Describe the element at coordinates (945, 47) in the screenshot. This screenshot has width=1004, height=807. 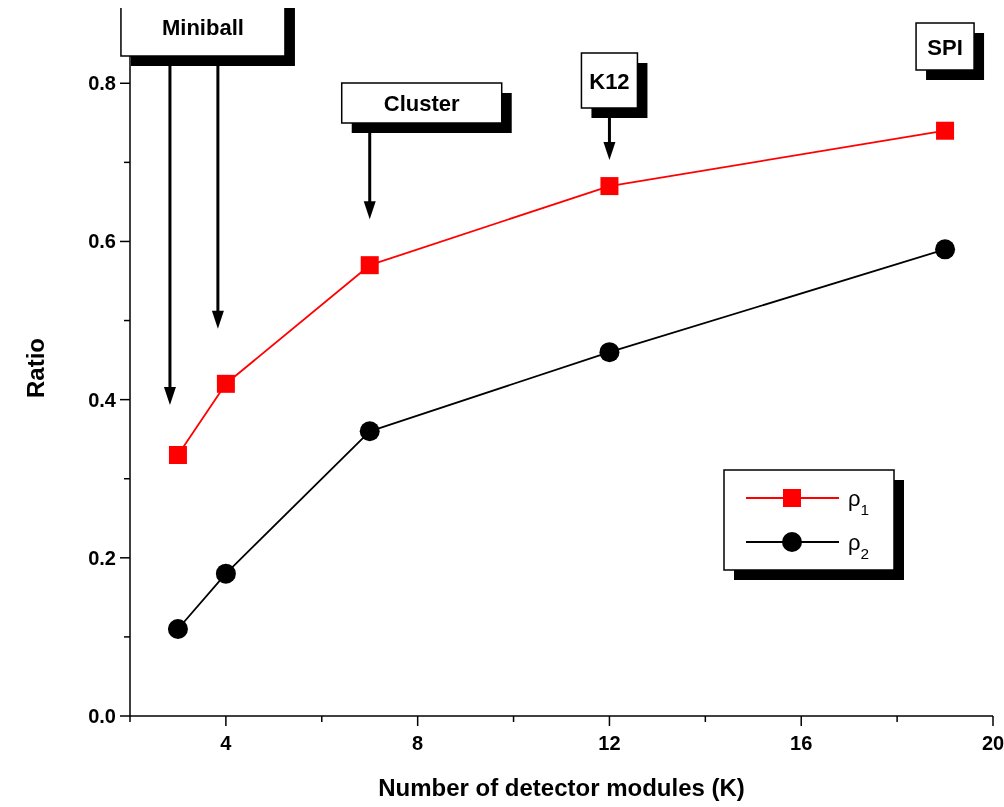
I see `annotation: SPI` at that location.